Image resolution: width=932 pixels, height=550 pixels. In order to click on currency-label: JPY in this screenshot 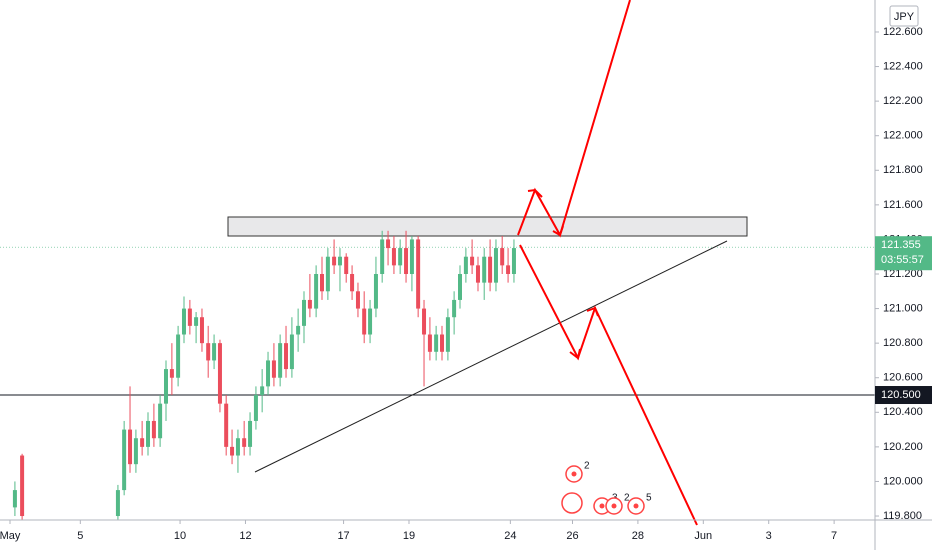, I will do `click(904, 17)`.